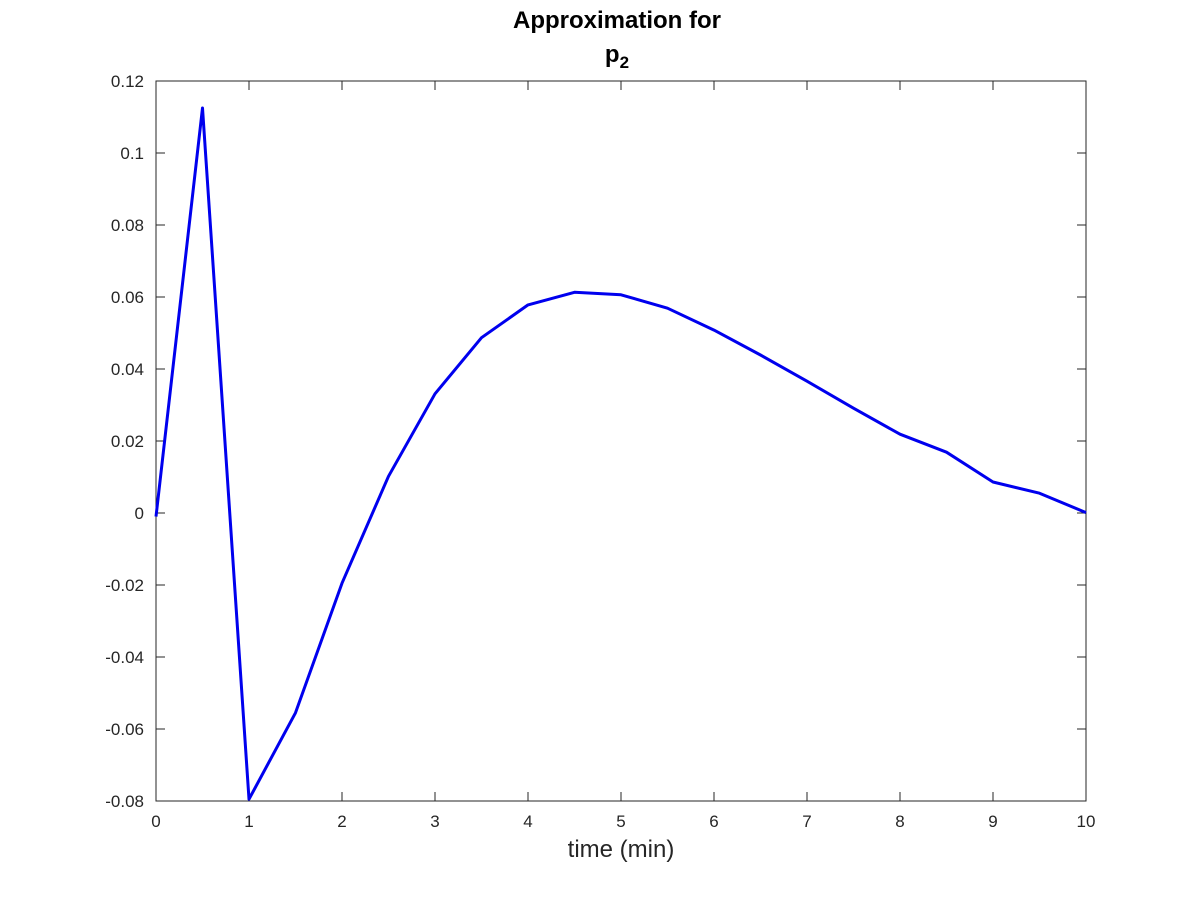  What do you see at coordinates (127, 81) in the screenshot?
I see `y-tick-label: 0.12` at bounding box center [127, 81].